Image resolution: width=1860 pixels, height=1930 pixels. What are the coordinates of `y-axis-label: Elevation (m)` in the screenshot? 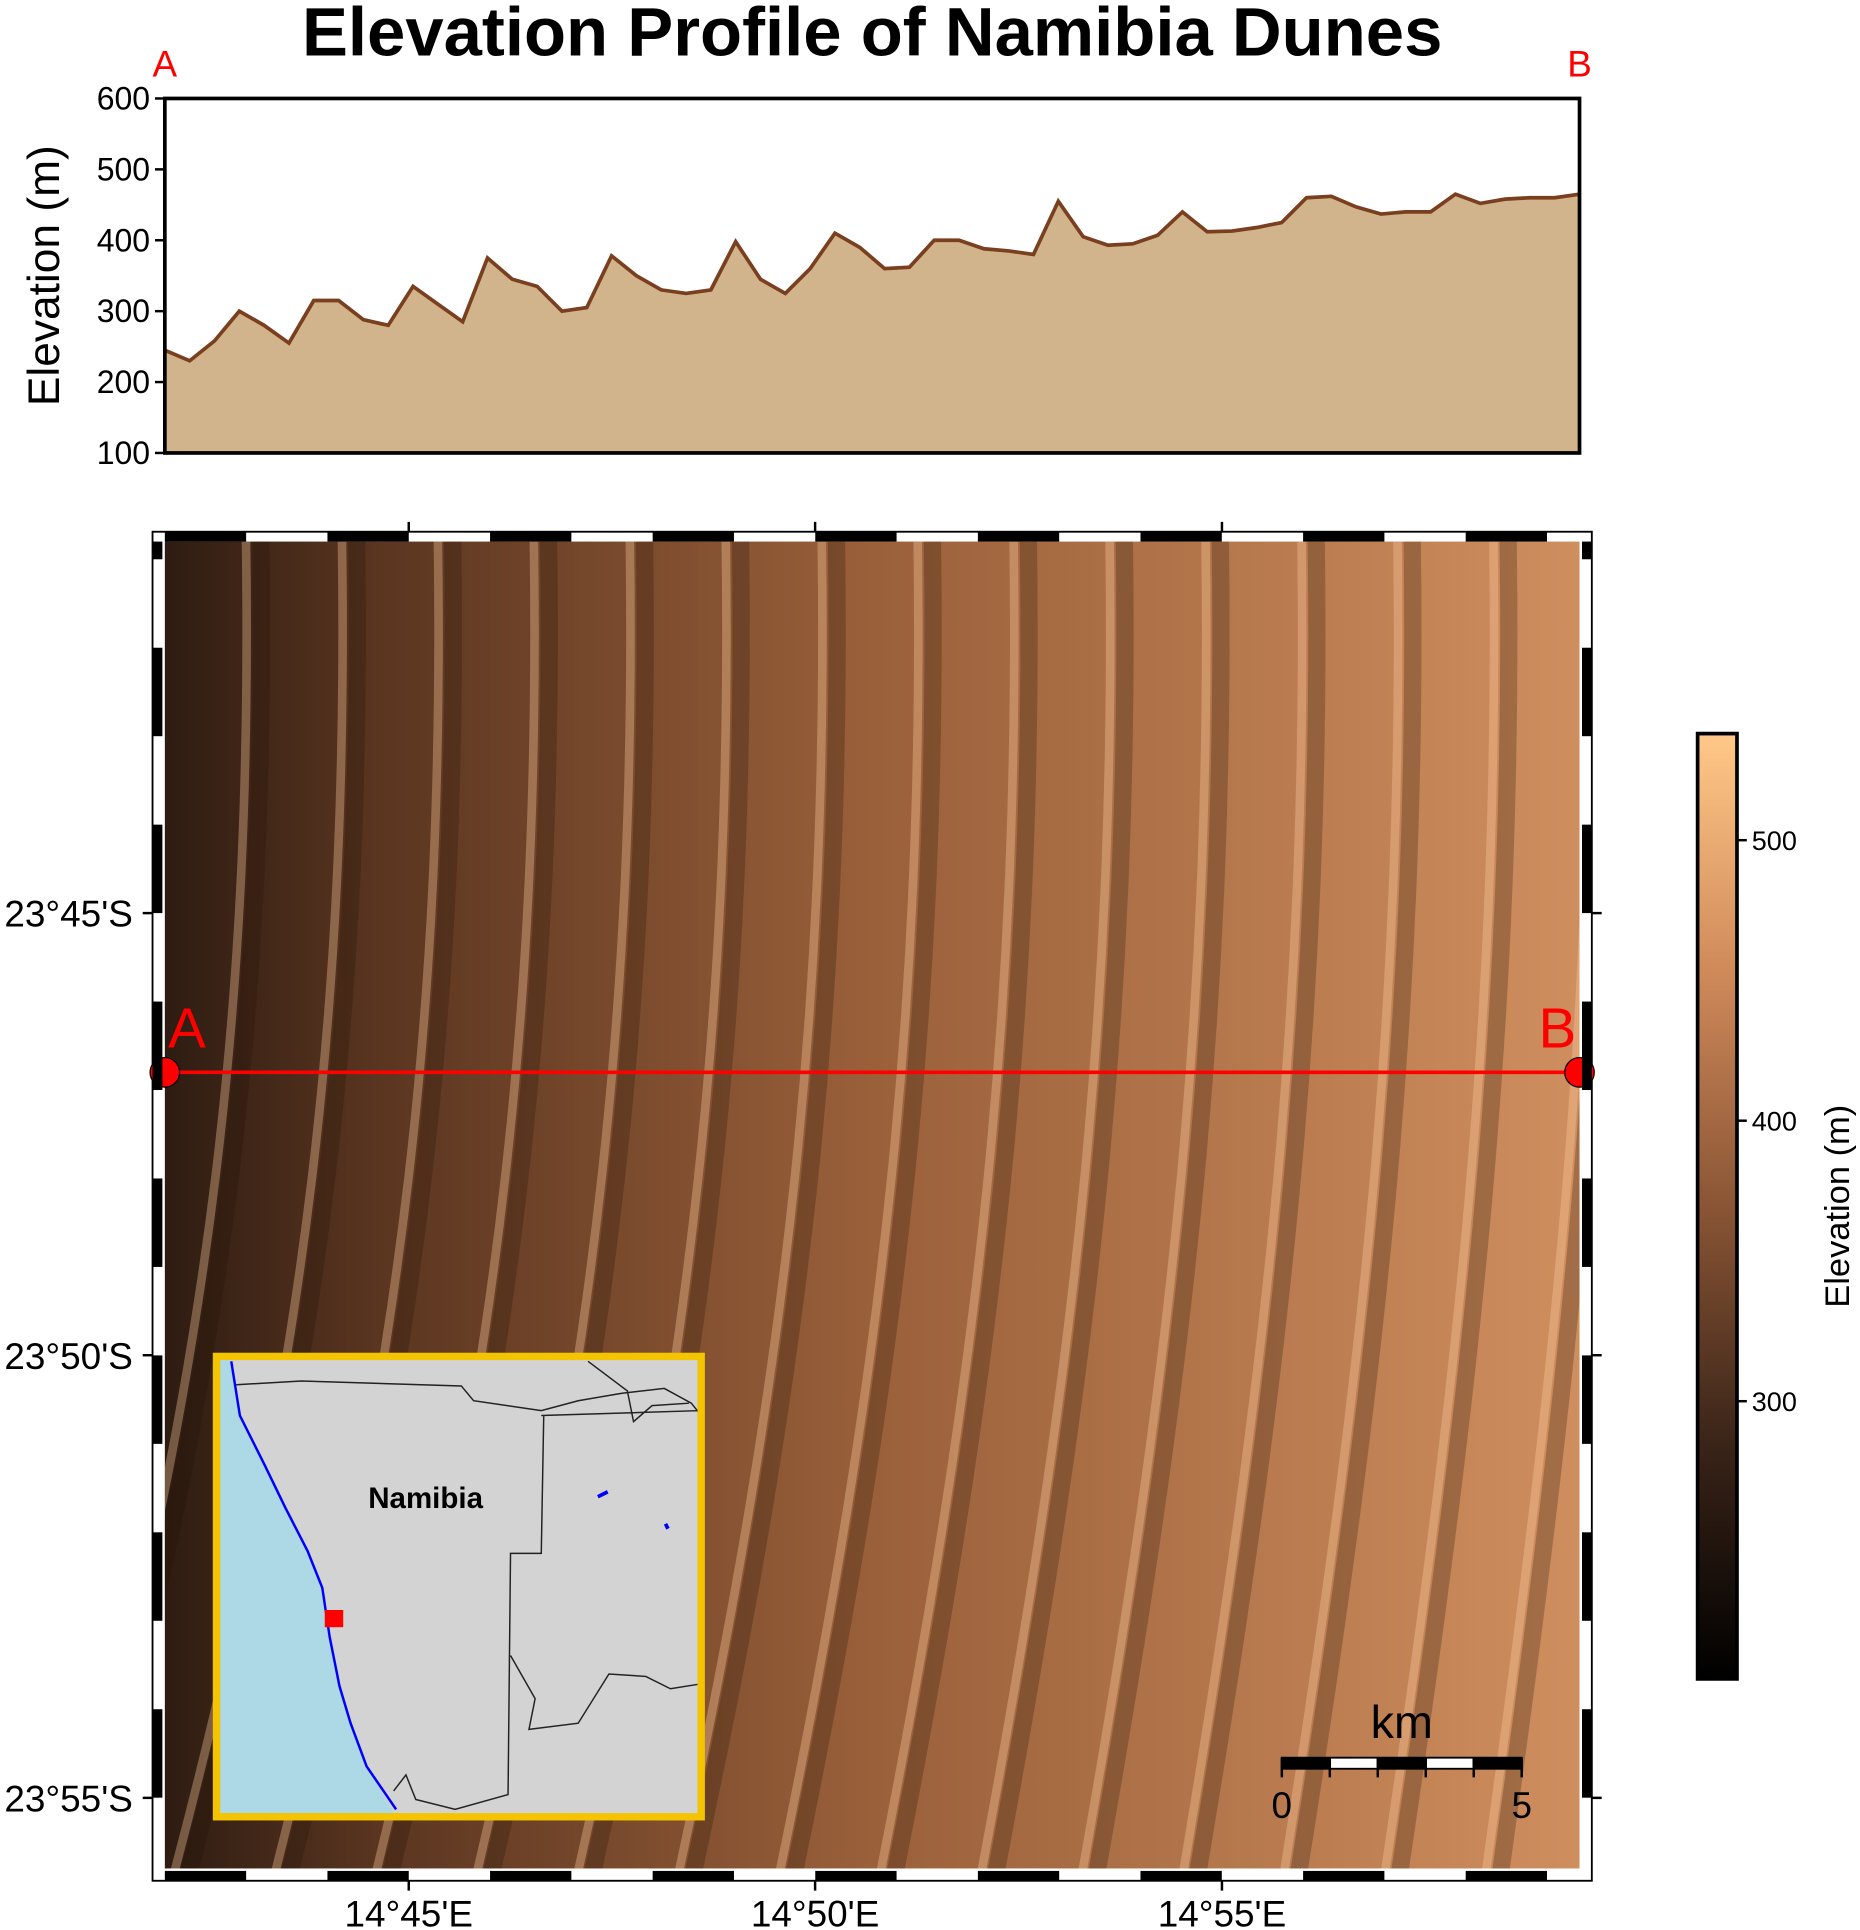 It's located at (44, 275).